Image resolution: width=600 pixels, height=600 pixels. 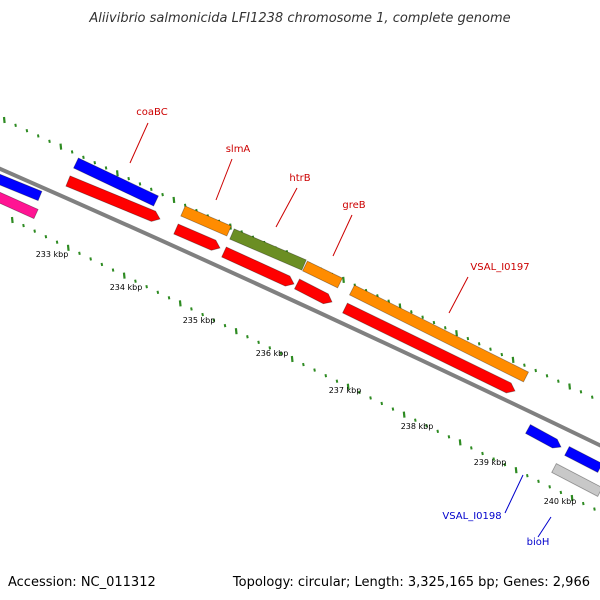 I want to click on cds-coaBC, so click(x=113, y=198).